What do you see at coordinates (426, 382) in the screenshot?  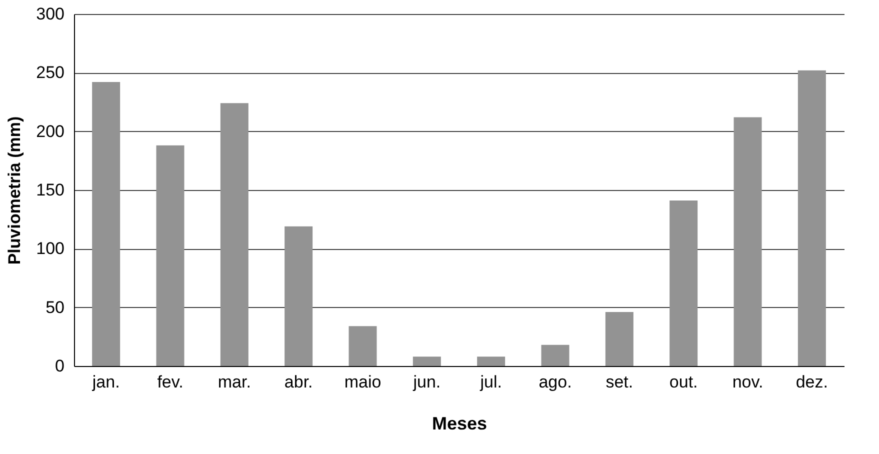 I see `x-tick-label: jun.` at bounding box center [426, 382].